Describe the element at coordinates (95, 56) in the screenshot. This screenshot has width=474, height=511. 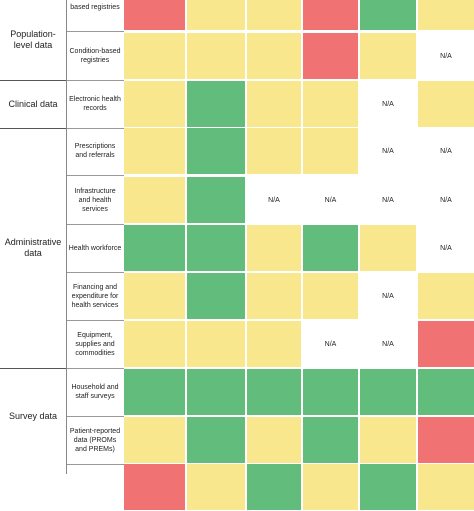
I see `row-label: Condition-based registries` at that location.